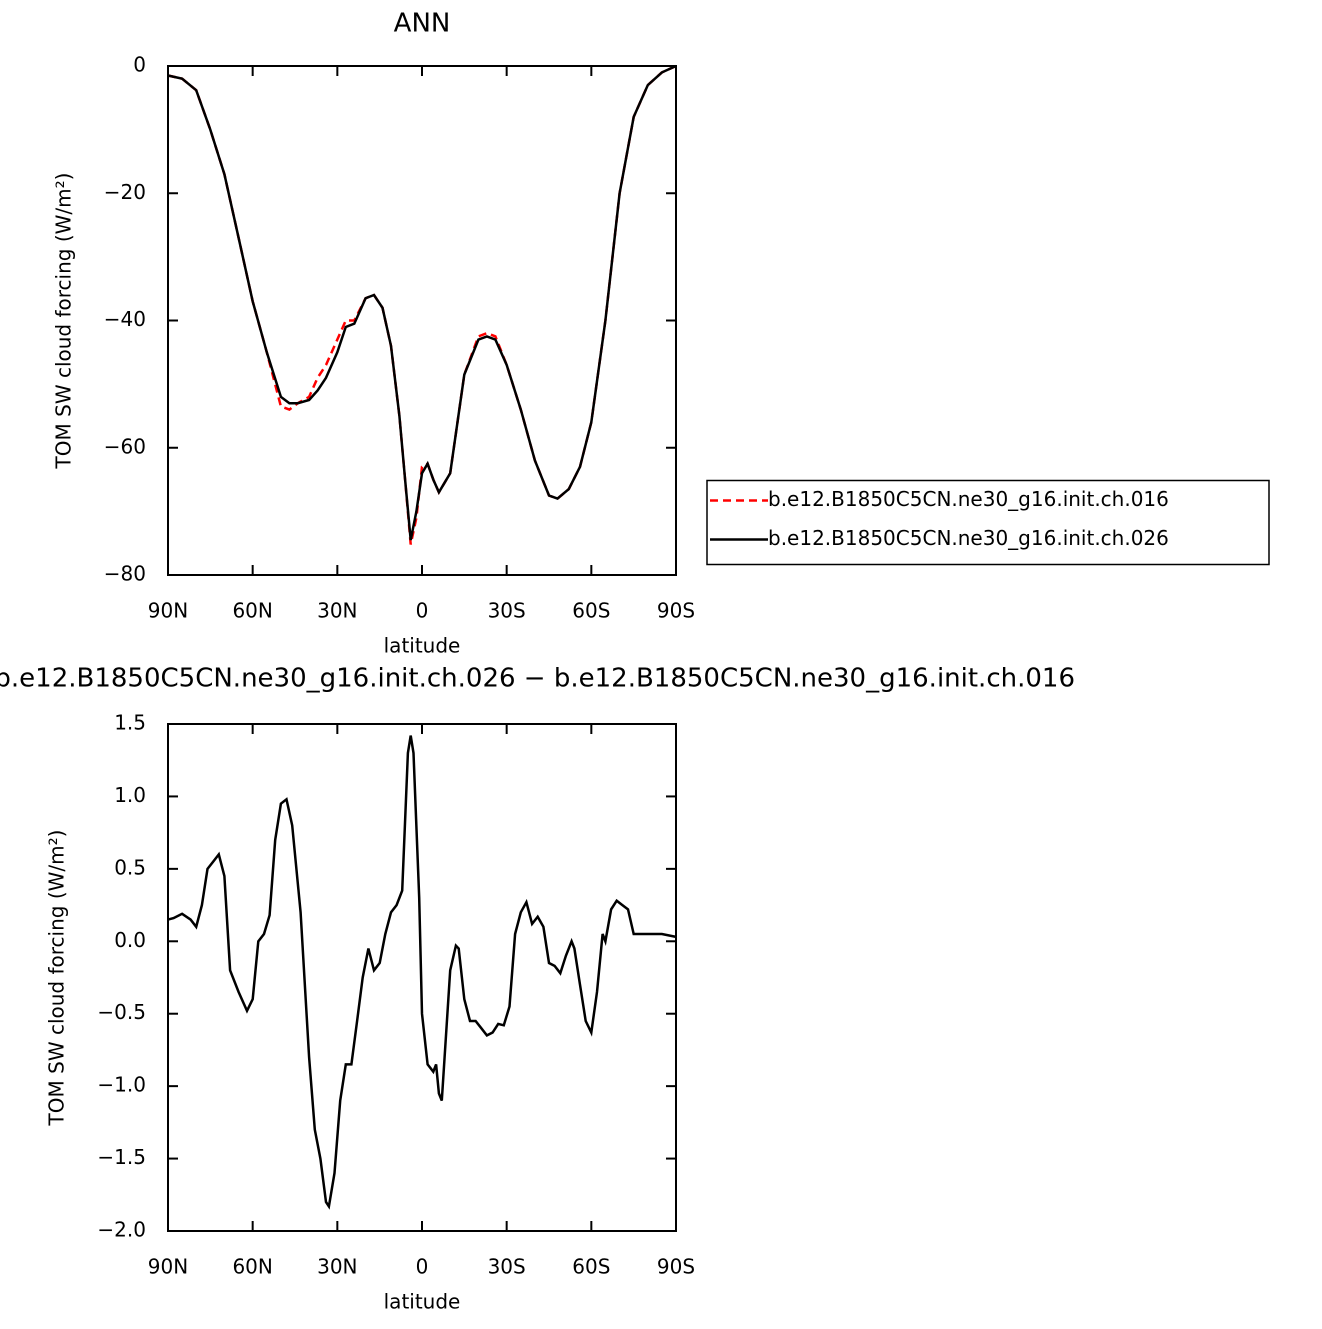  What do you see at coordinates (125, 574) in the screenshot?
I see `y-tick-label: −80` at bounding box center [125, 574].